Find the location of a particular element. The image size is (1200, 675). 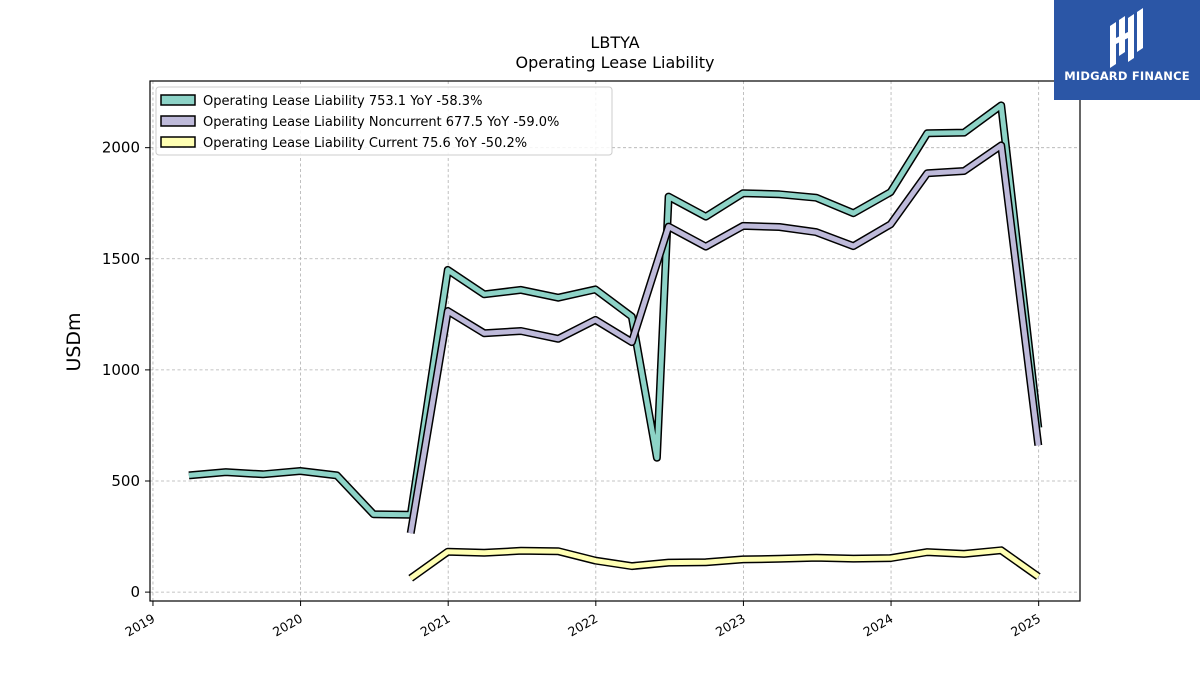

x-tick-label: 2022 is located at coordinates (582, 625).